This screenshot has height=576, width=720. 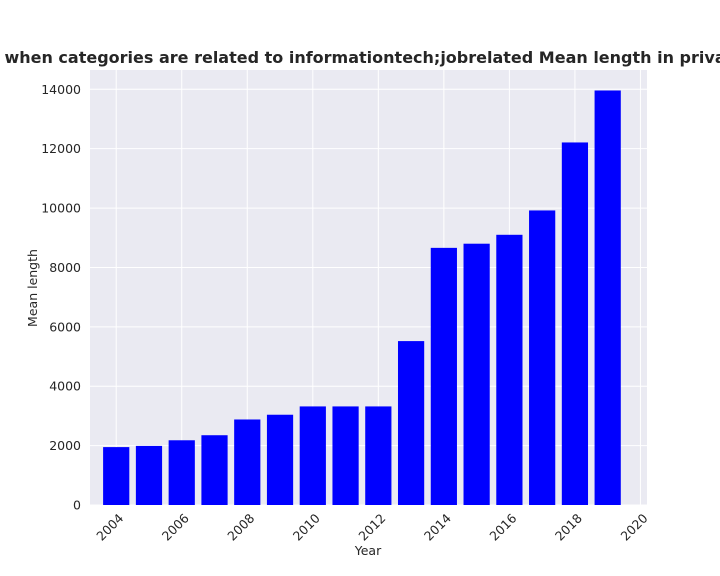 I want to click on x-tick-label: 2004, so click(x=109, y=526).